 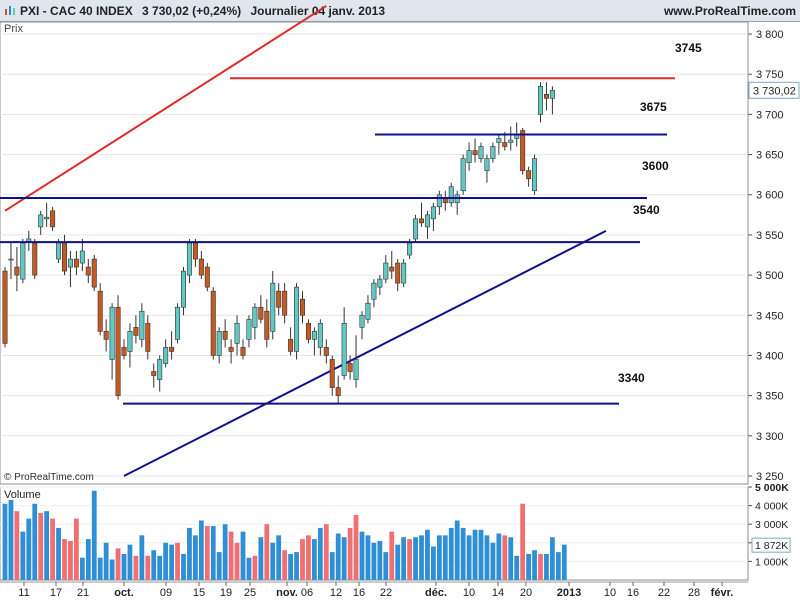 I want to click on resistance-trendline, so click(x=165, y=108).